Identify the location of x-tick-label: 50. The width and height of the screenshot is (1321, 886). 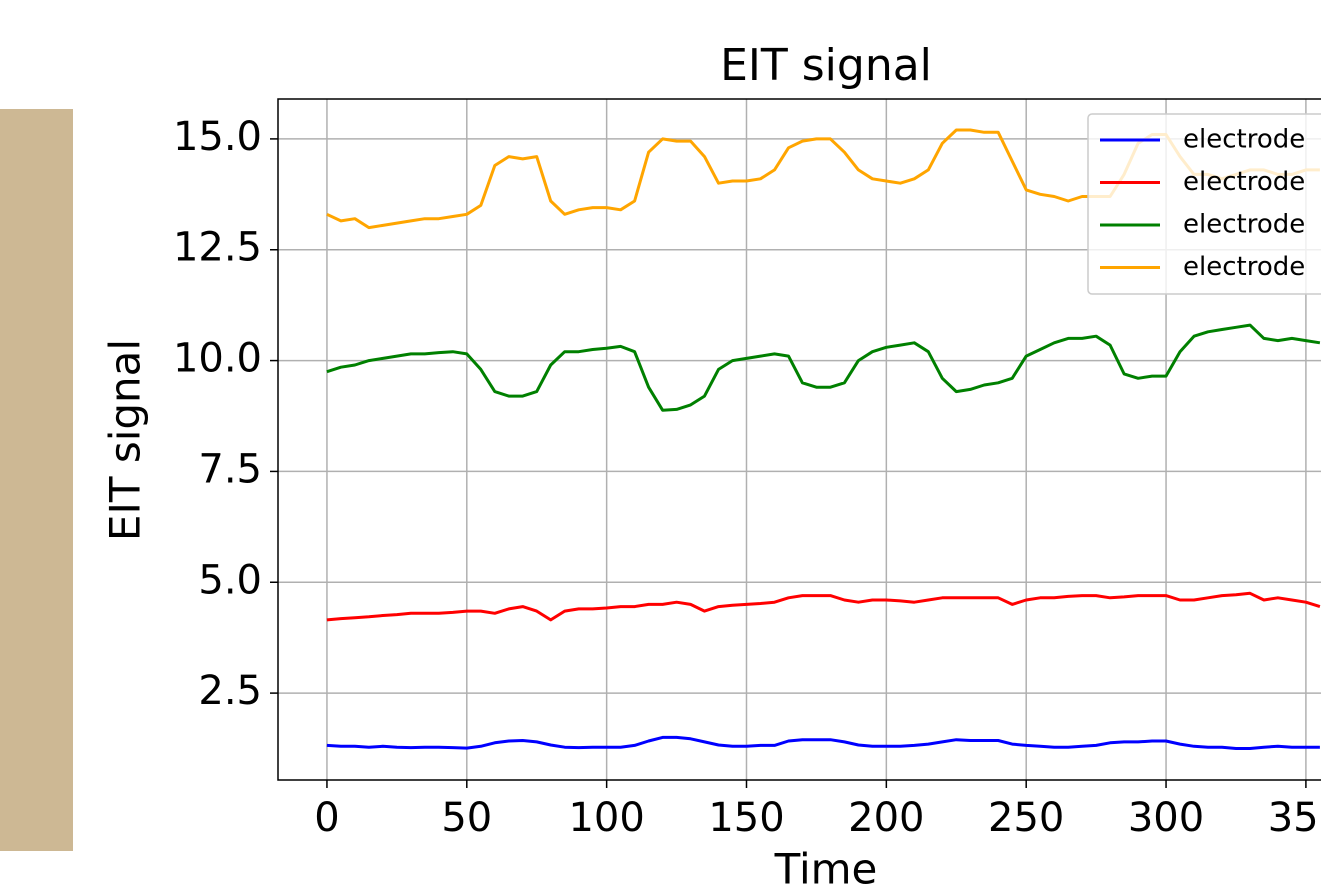
(466, 818).